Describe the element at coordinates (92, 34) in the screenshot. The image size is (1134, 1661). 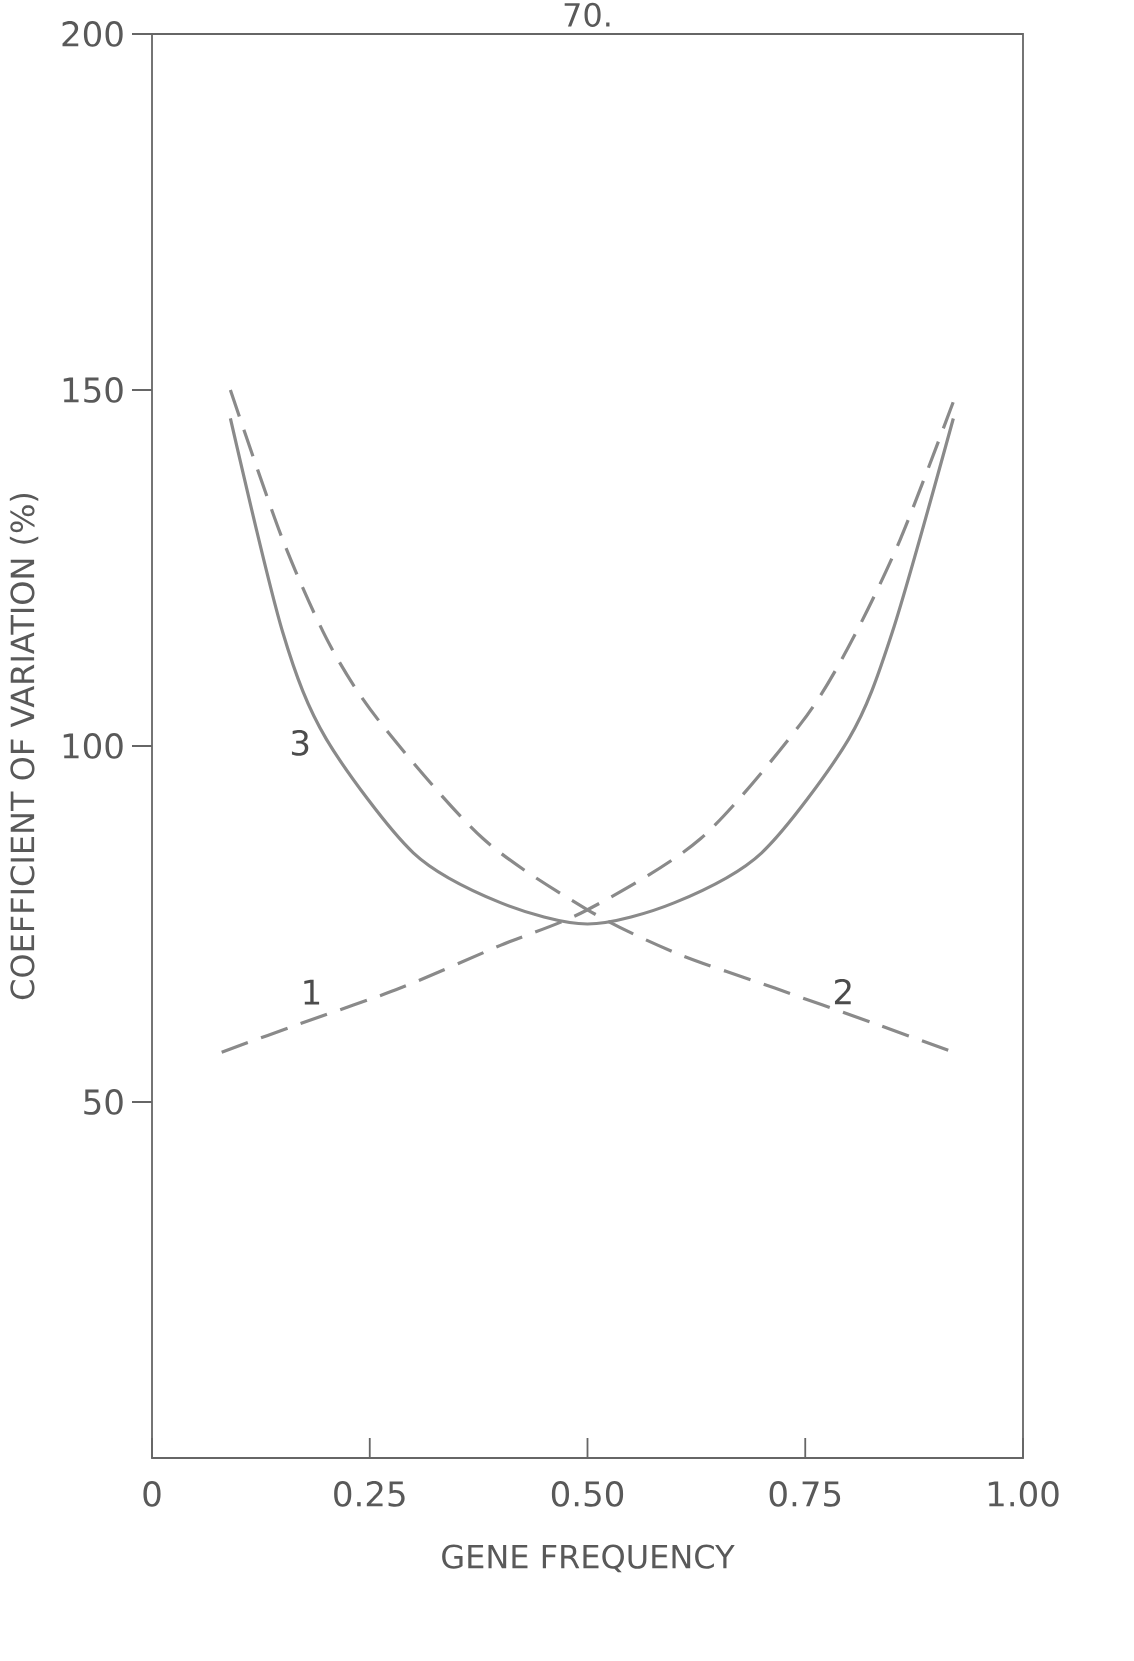
I see `y-tick-label: 200` at that location.